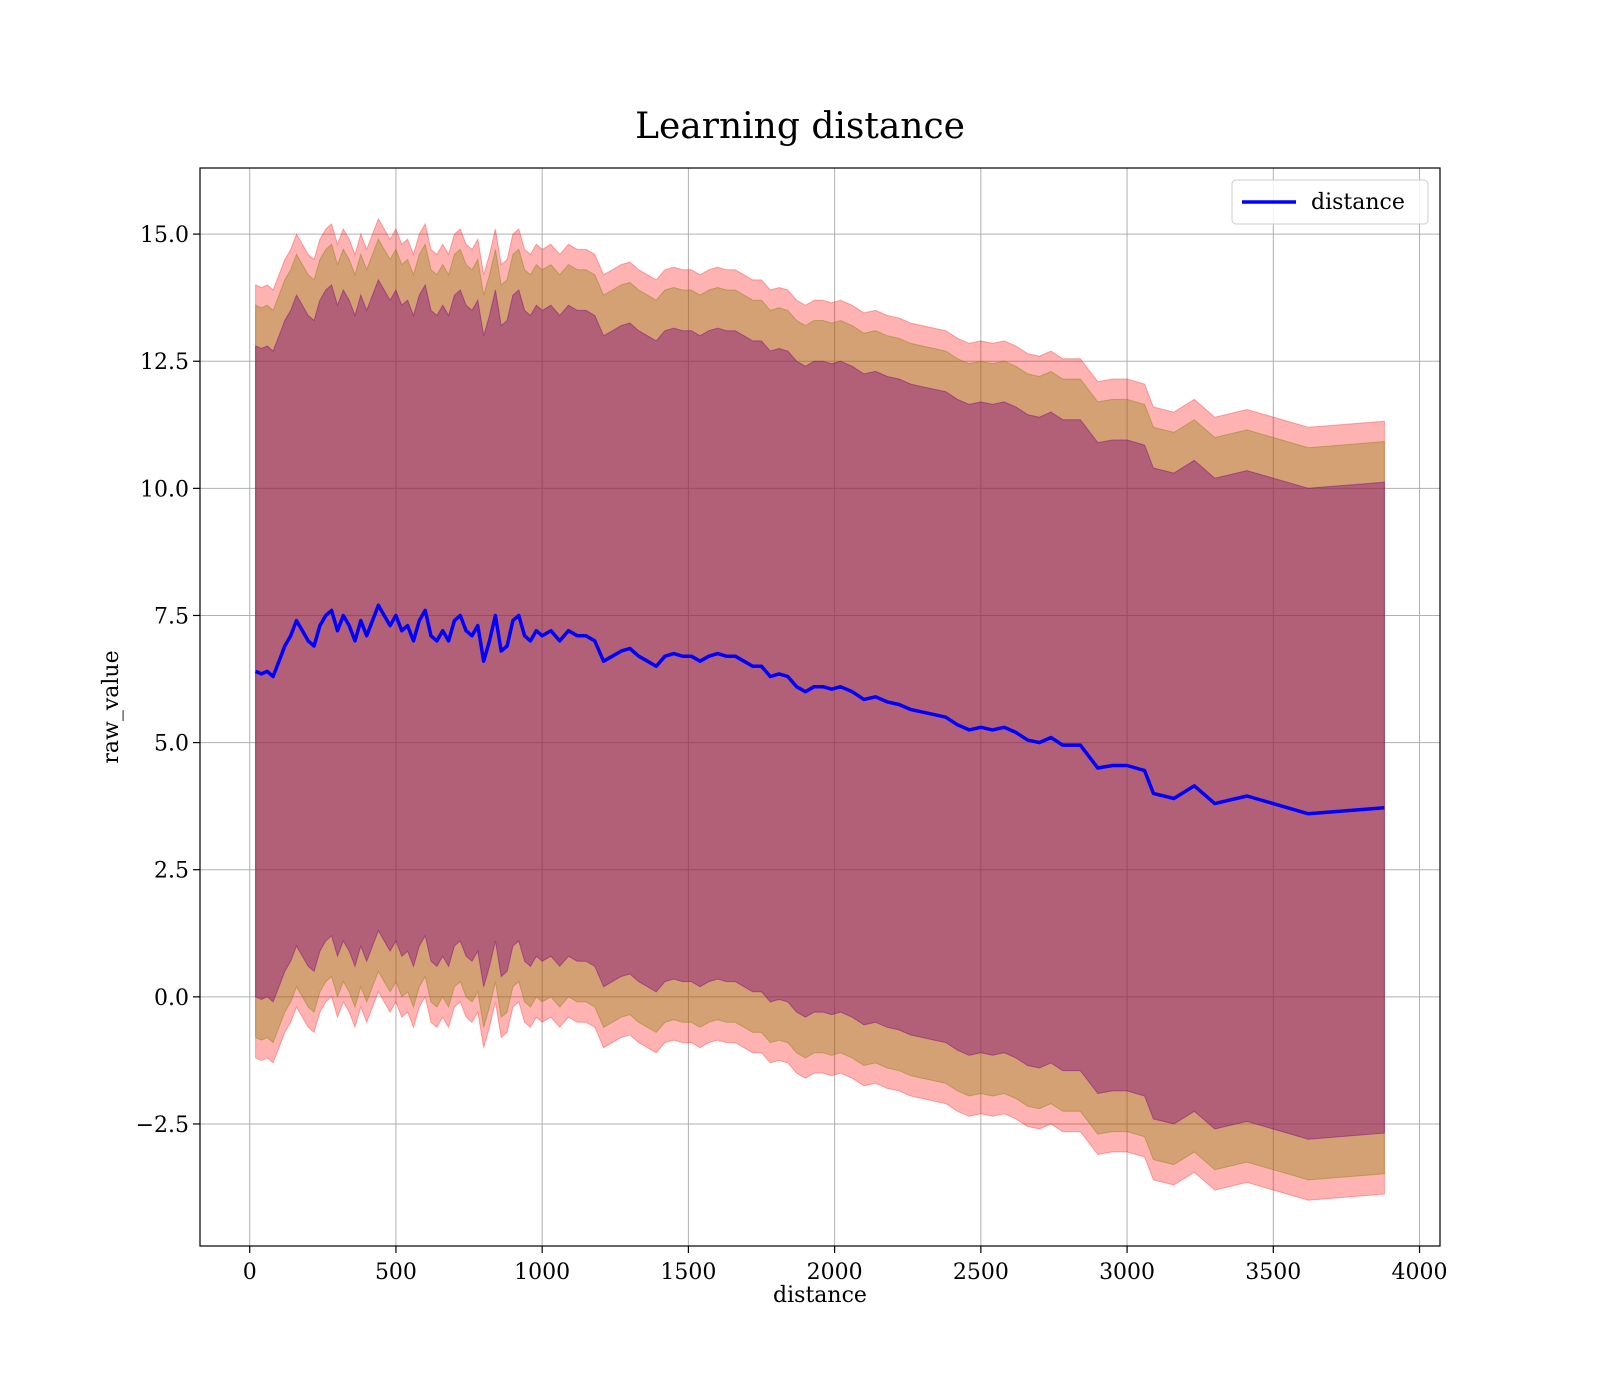  Describe the element at coordinates (250, 1272) in the screenshot. I see `x-tick-label: 0` at that location.